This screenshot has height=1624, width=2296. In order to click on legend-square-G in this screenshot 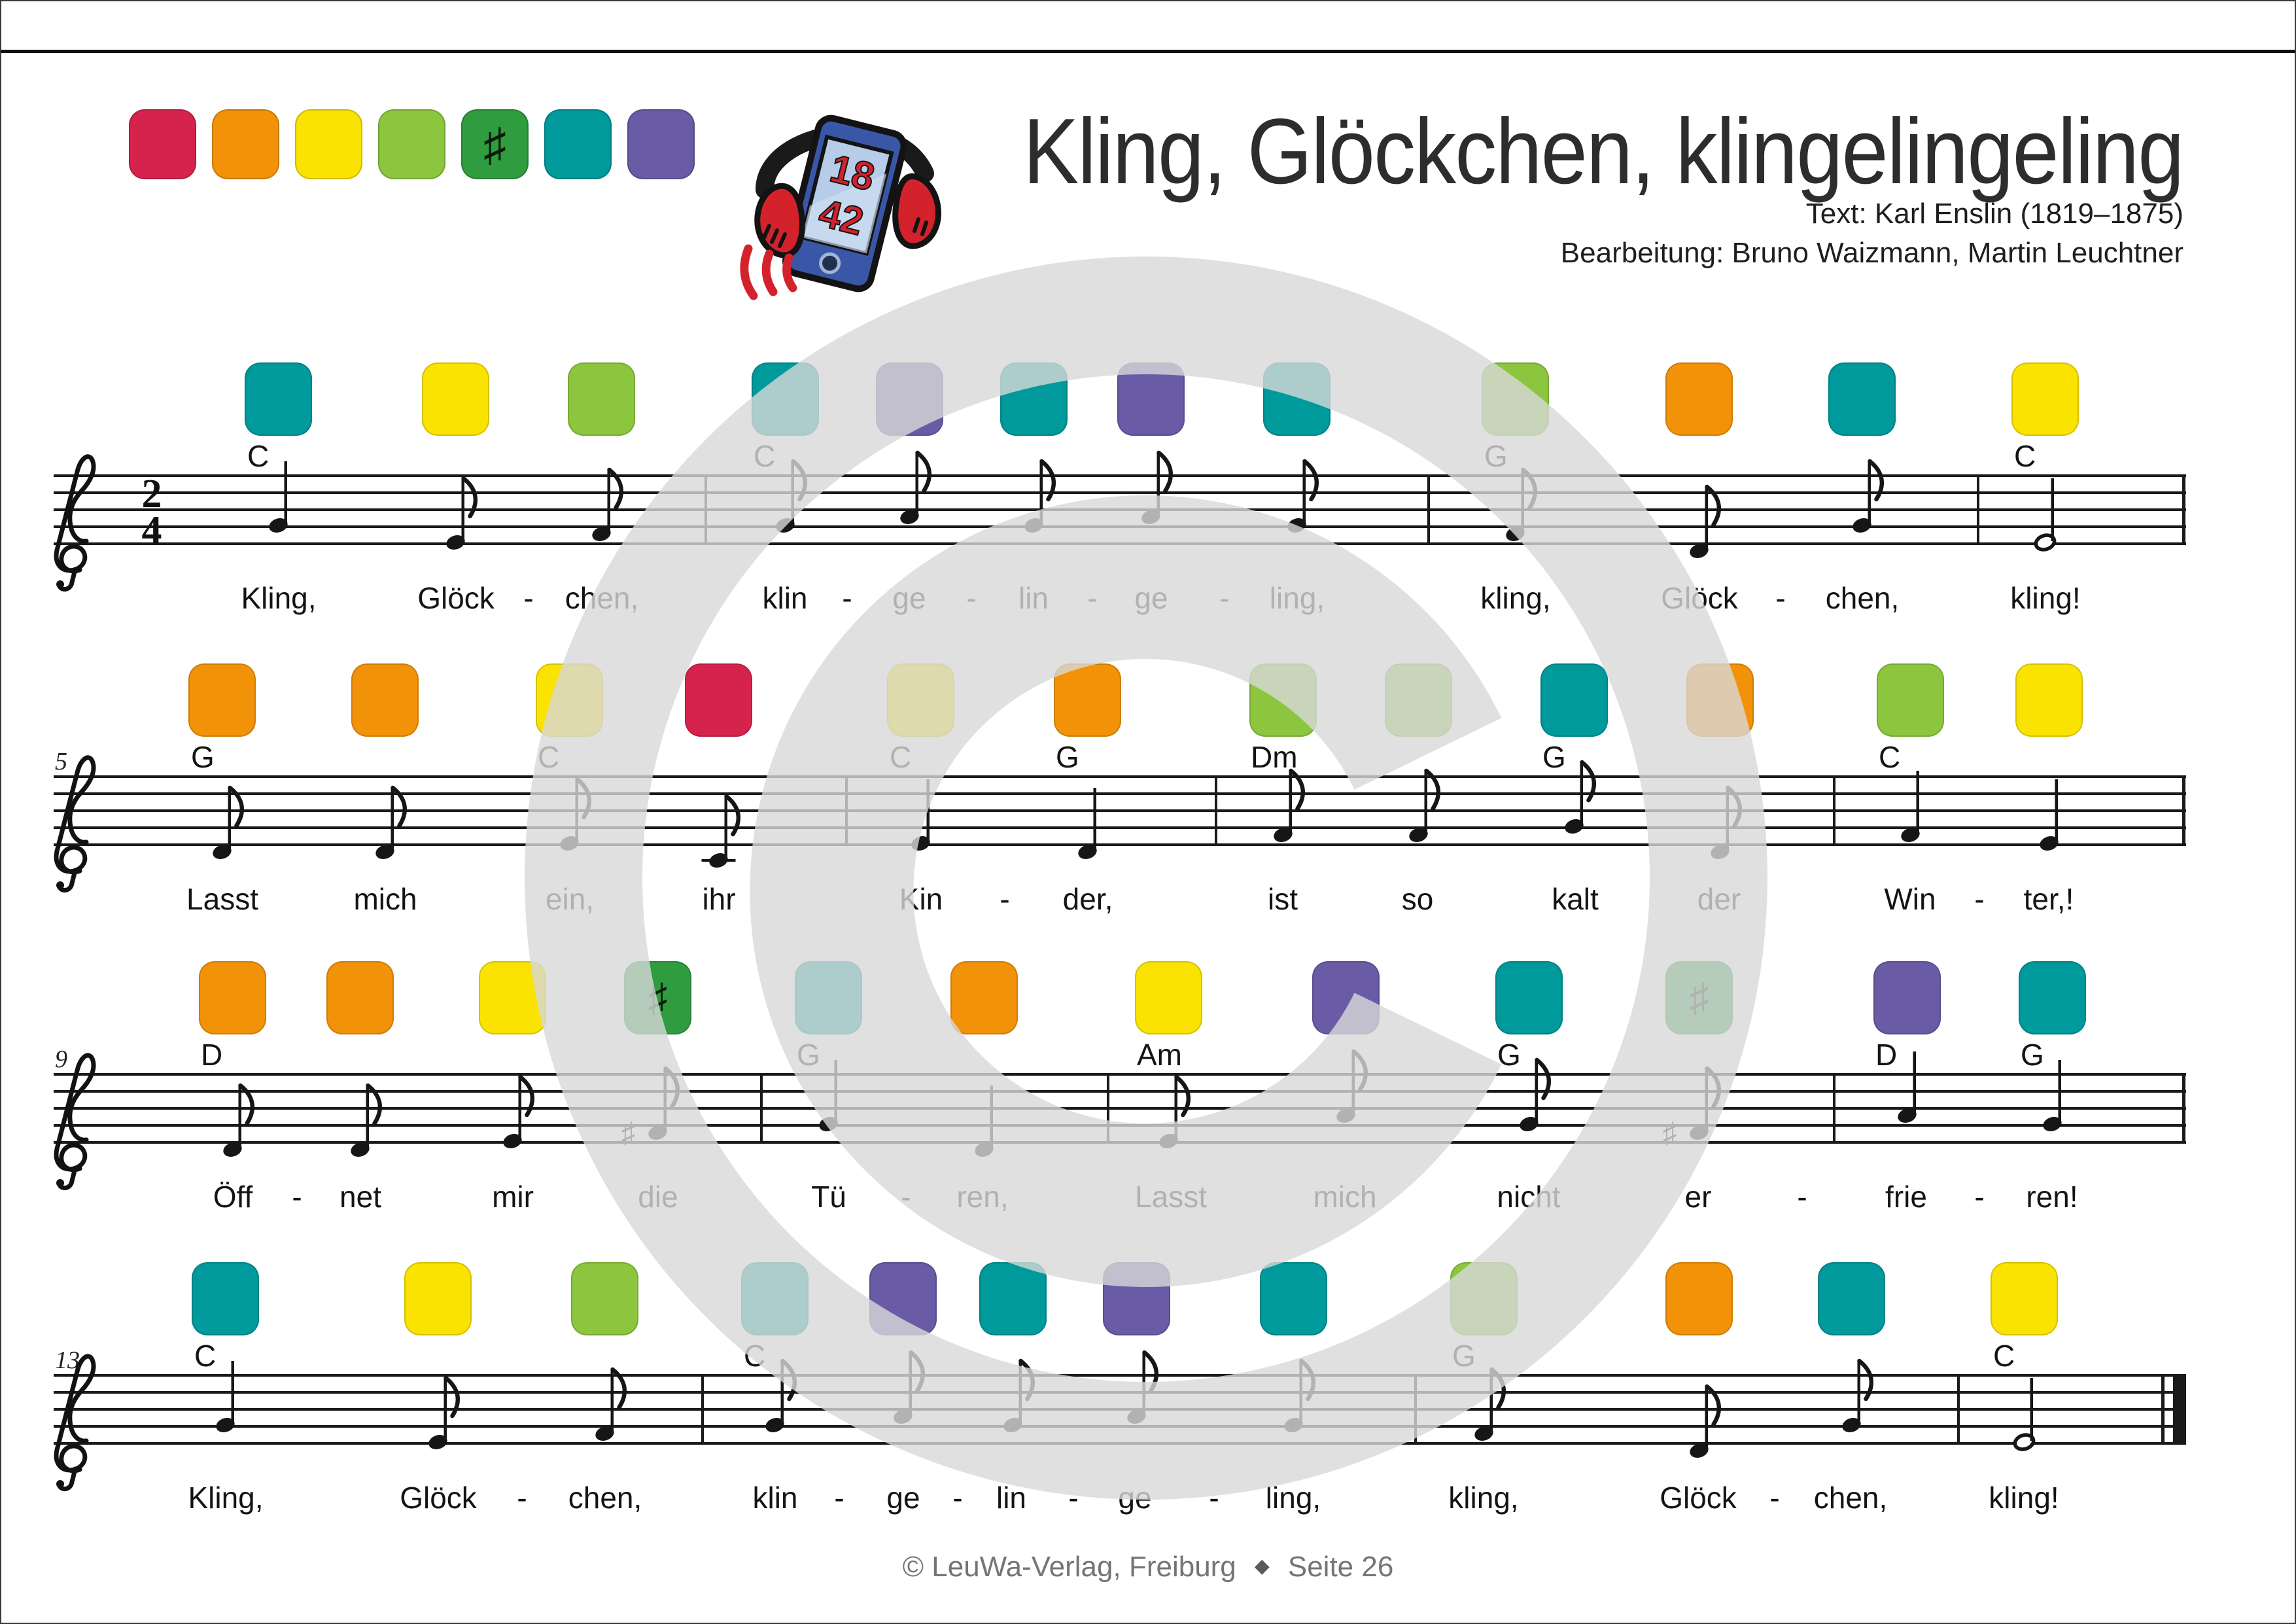, I will do `click(578, 144)`.